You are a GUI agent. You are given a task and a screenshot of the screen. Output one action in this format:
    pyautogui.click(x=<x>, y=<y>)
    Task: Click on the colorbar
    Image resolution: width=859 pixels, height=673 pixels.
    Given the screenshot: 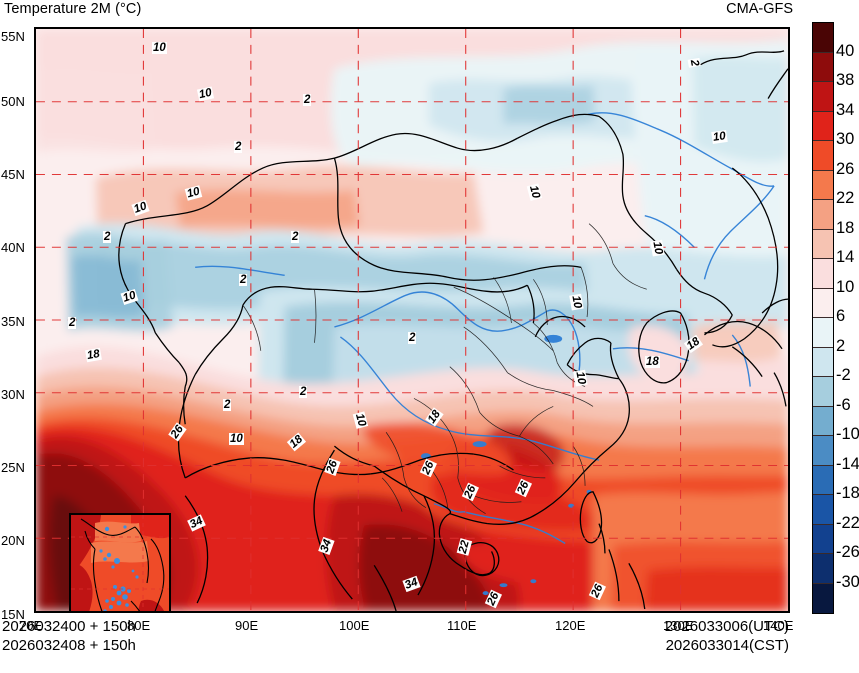 What is the action you would take?
    pyautogui.click(x=823, y=318)
    